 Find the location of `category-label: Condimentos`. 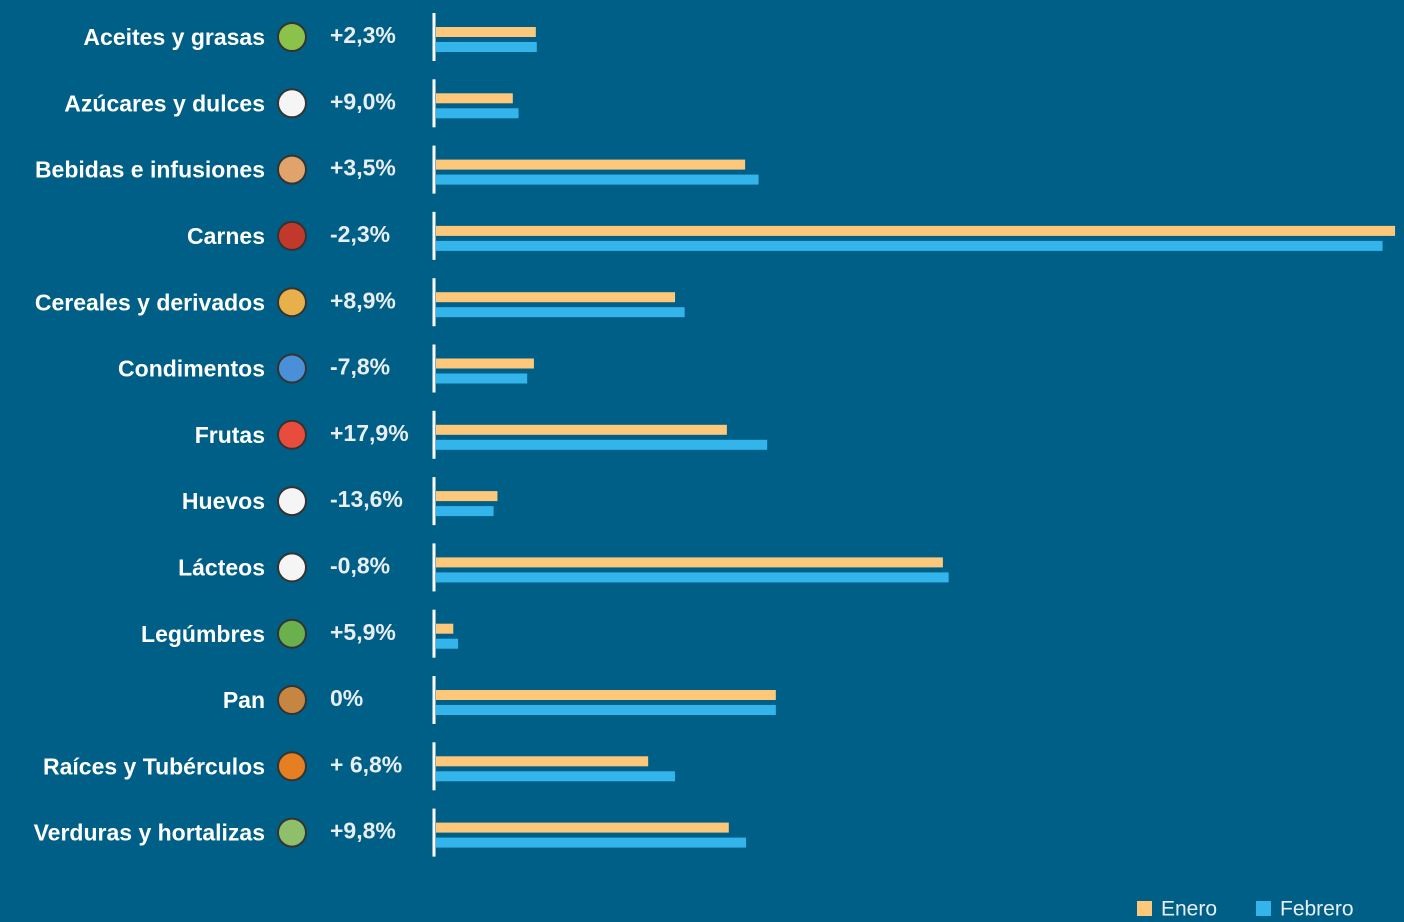

category-label: Condimentos is located at coordinates (191, 369).